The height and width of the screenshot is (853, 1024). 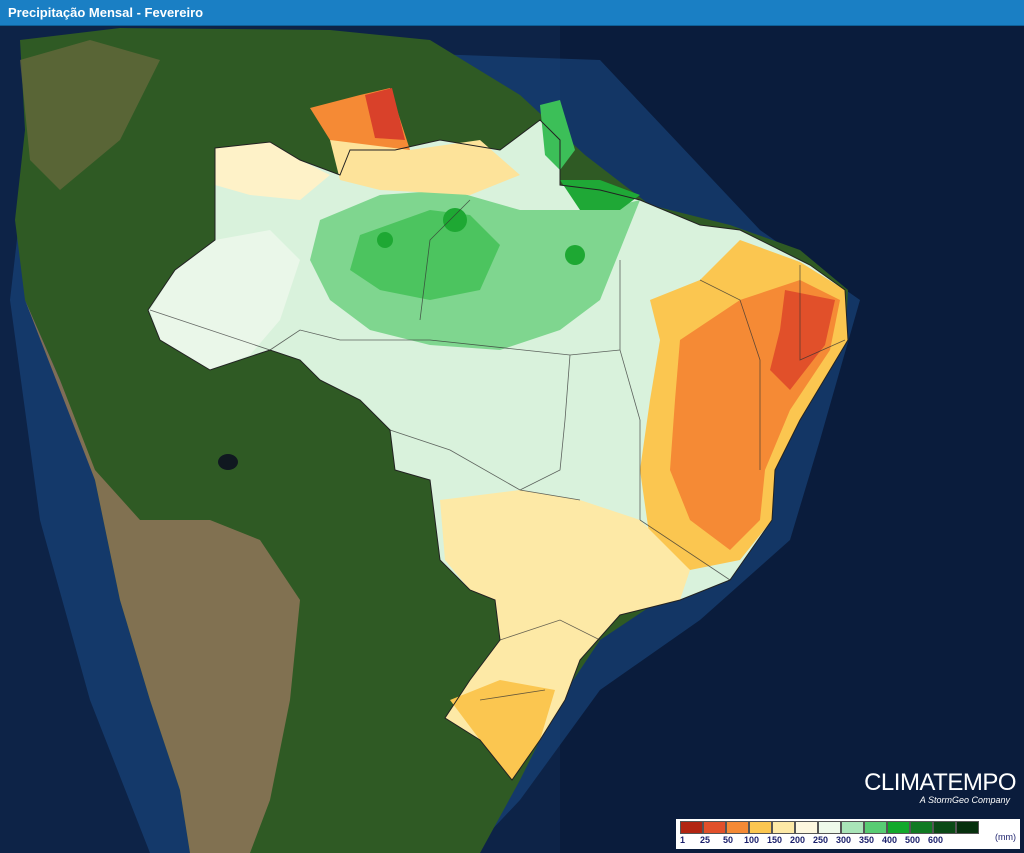 I want to click on brand-name: CLIMATEMPO, so click(x=940, y=782).